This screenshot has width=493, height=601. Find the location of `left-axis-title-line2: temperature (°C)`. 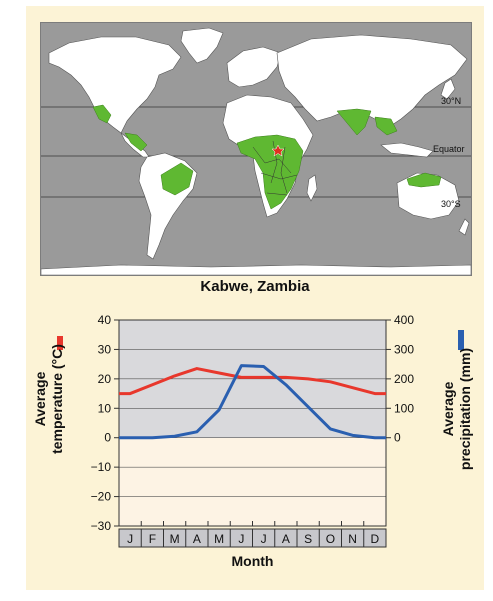

left-axis-title-line2: temperature (°C) is located at coordinates (57, 399).